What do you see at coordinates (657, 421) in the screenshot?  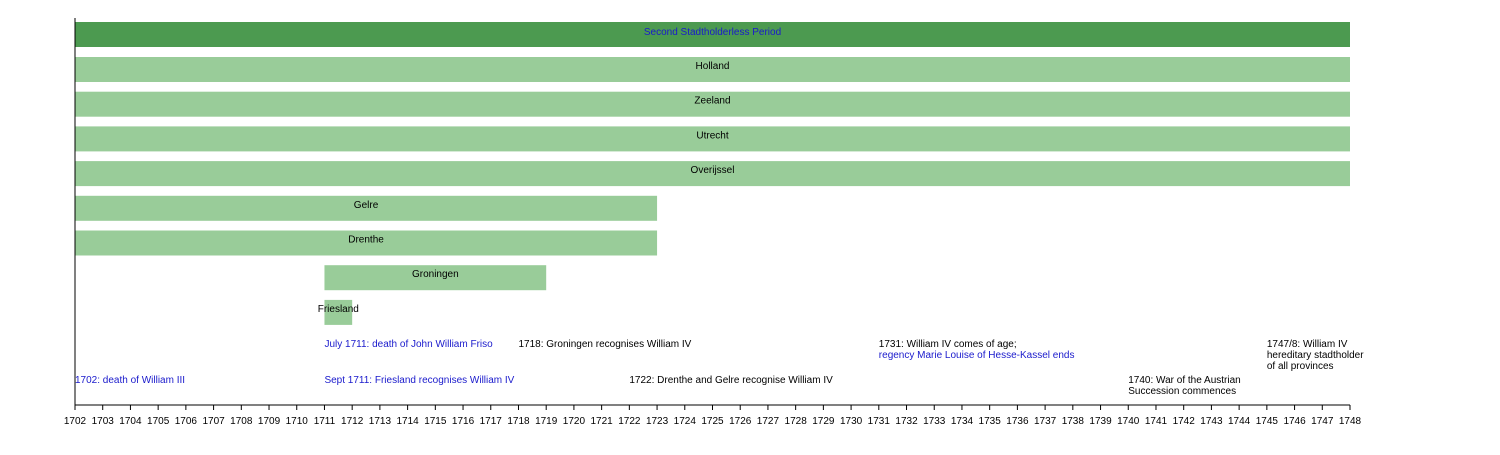 I see `x-tick-label: 1723` at bounding box center [657, 421].